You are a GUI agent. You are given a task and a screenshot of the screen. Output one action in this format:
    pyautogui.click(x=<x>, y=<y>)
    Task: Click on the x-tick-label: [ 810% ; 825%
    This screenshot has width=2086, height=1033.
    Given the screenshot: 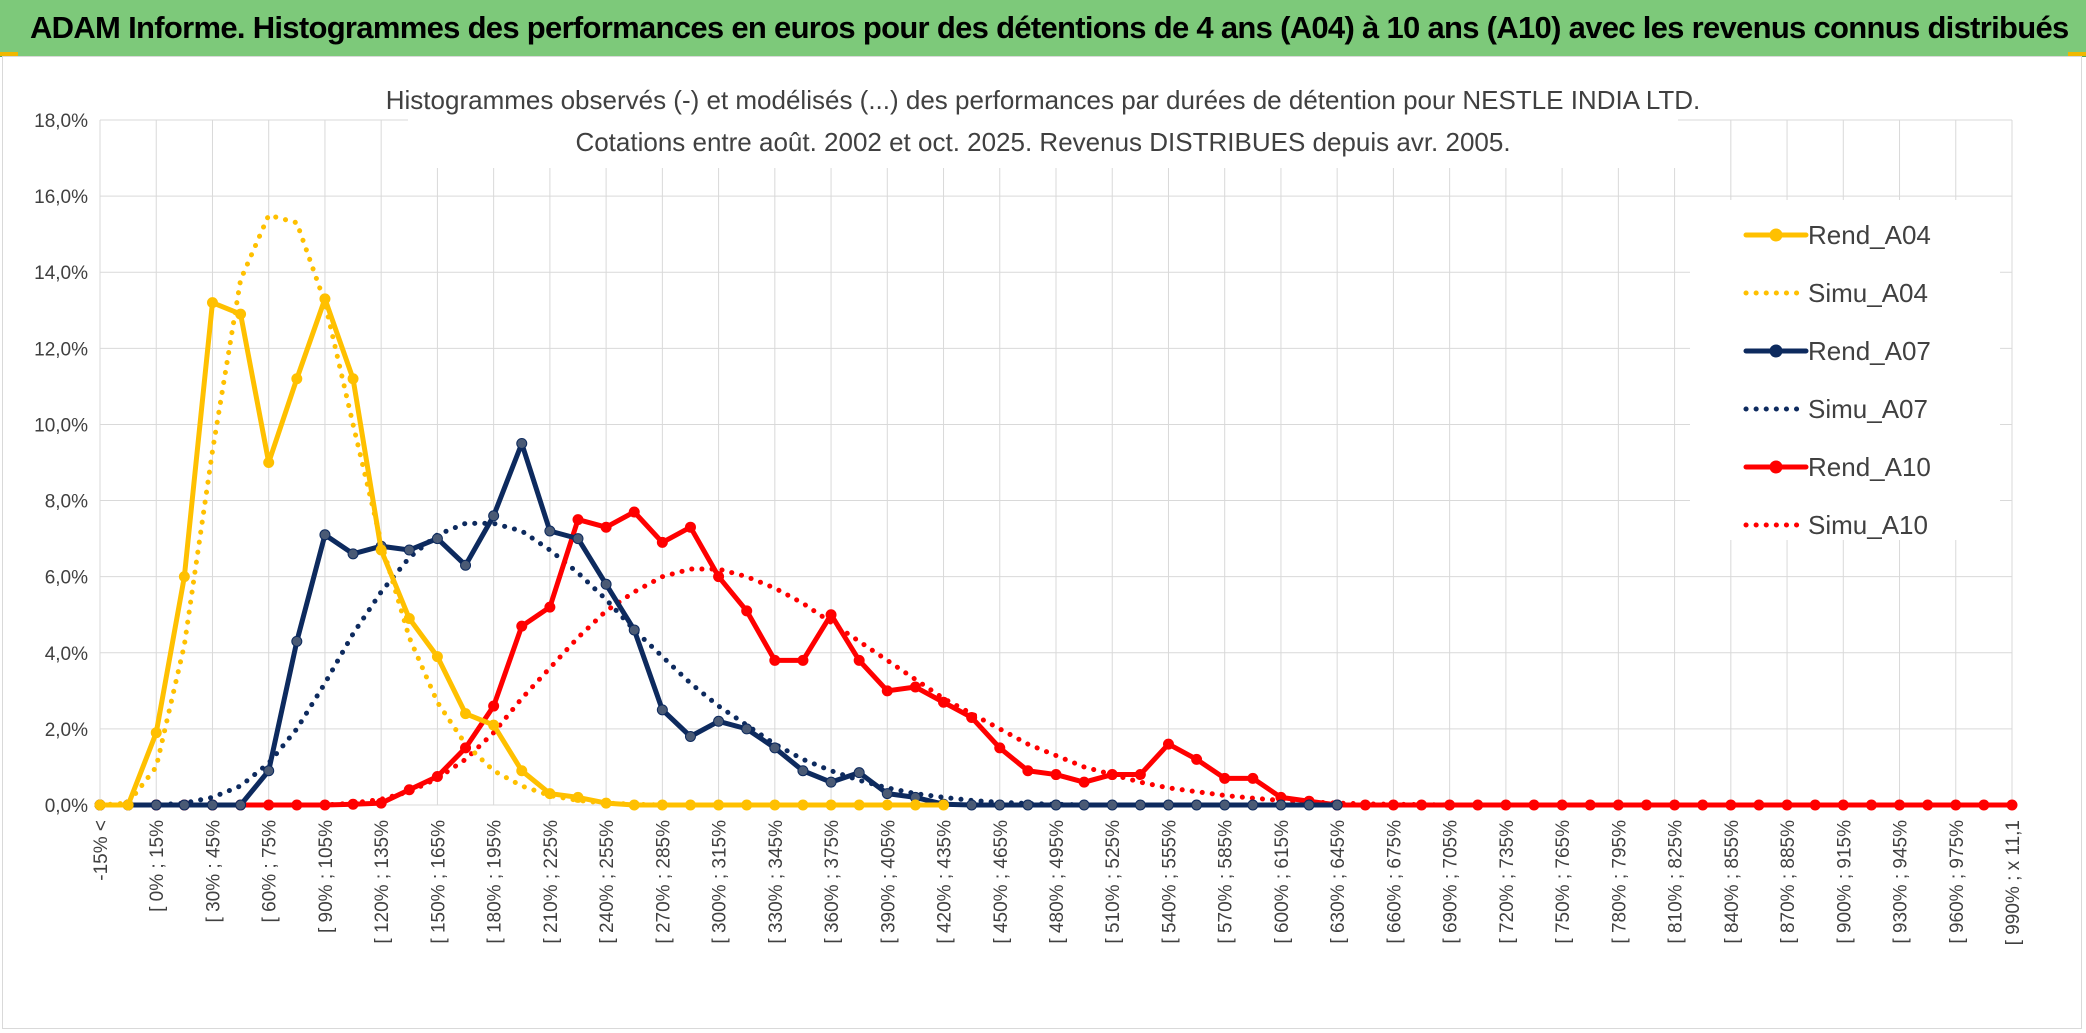 What is the action you would take?
    pyautogui.click(x=1676, y=882)
    